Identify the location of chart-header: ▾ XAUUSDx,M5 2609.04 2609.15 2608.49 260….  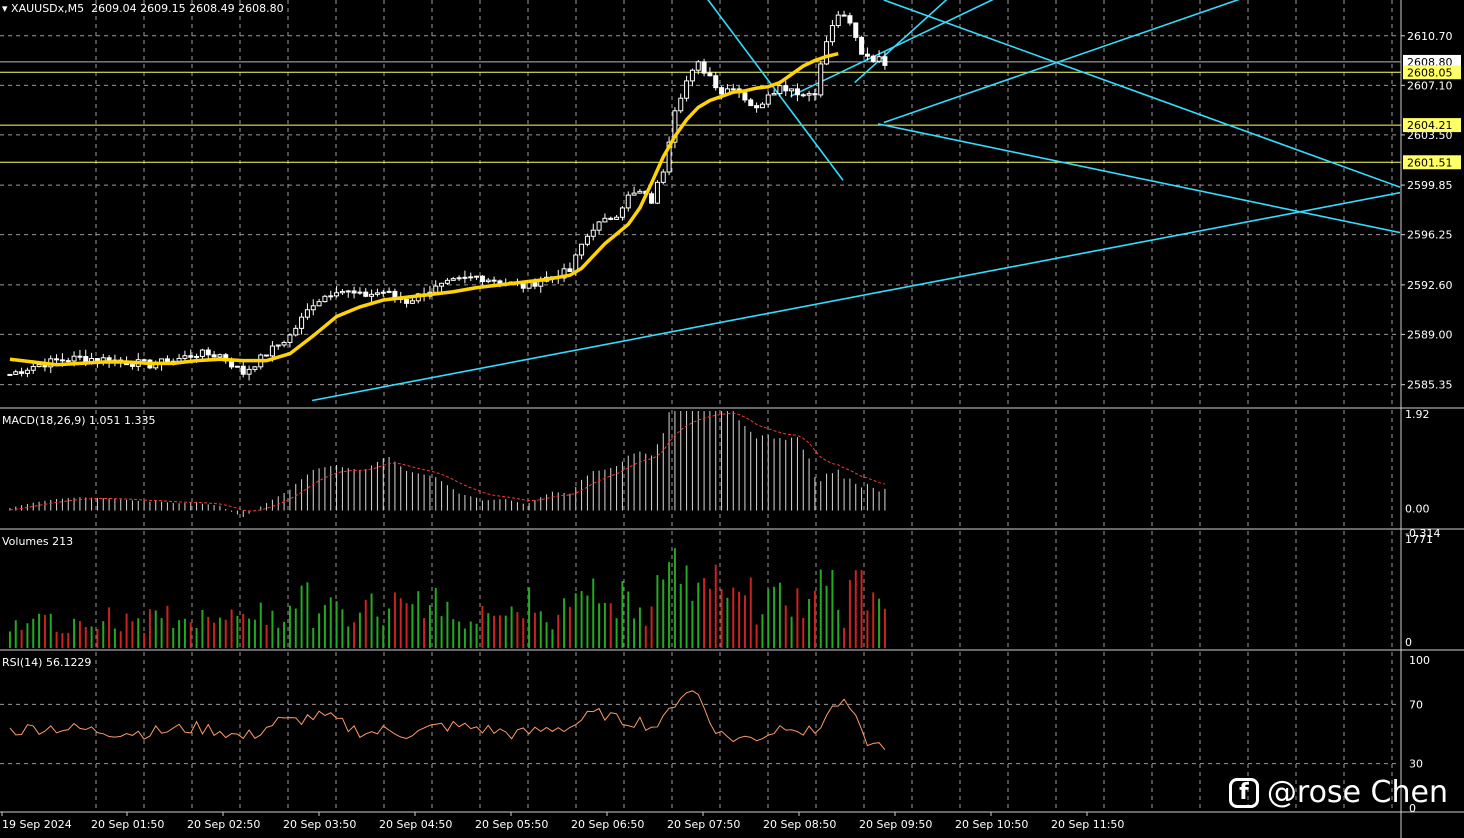
(143, 8).